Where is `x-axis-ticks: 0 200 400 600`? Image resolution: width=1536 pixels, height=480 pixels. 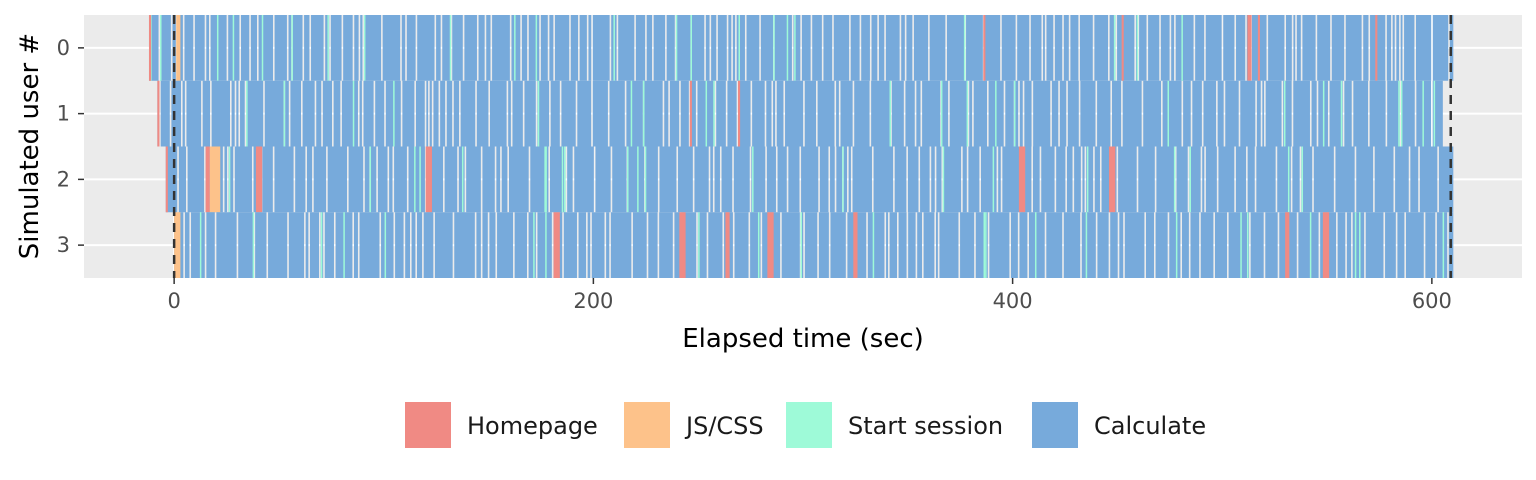
x-axis-ticks: 0 200 400 600 is located at coordinates (809, 295).